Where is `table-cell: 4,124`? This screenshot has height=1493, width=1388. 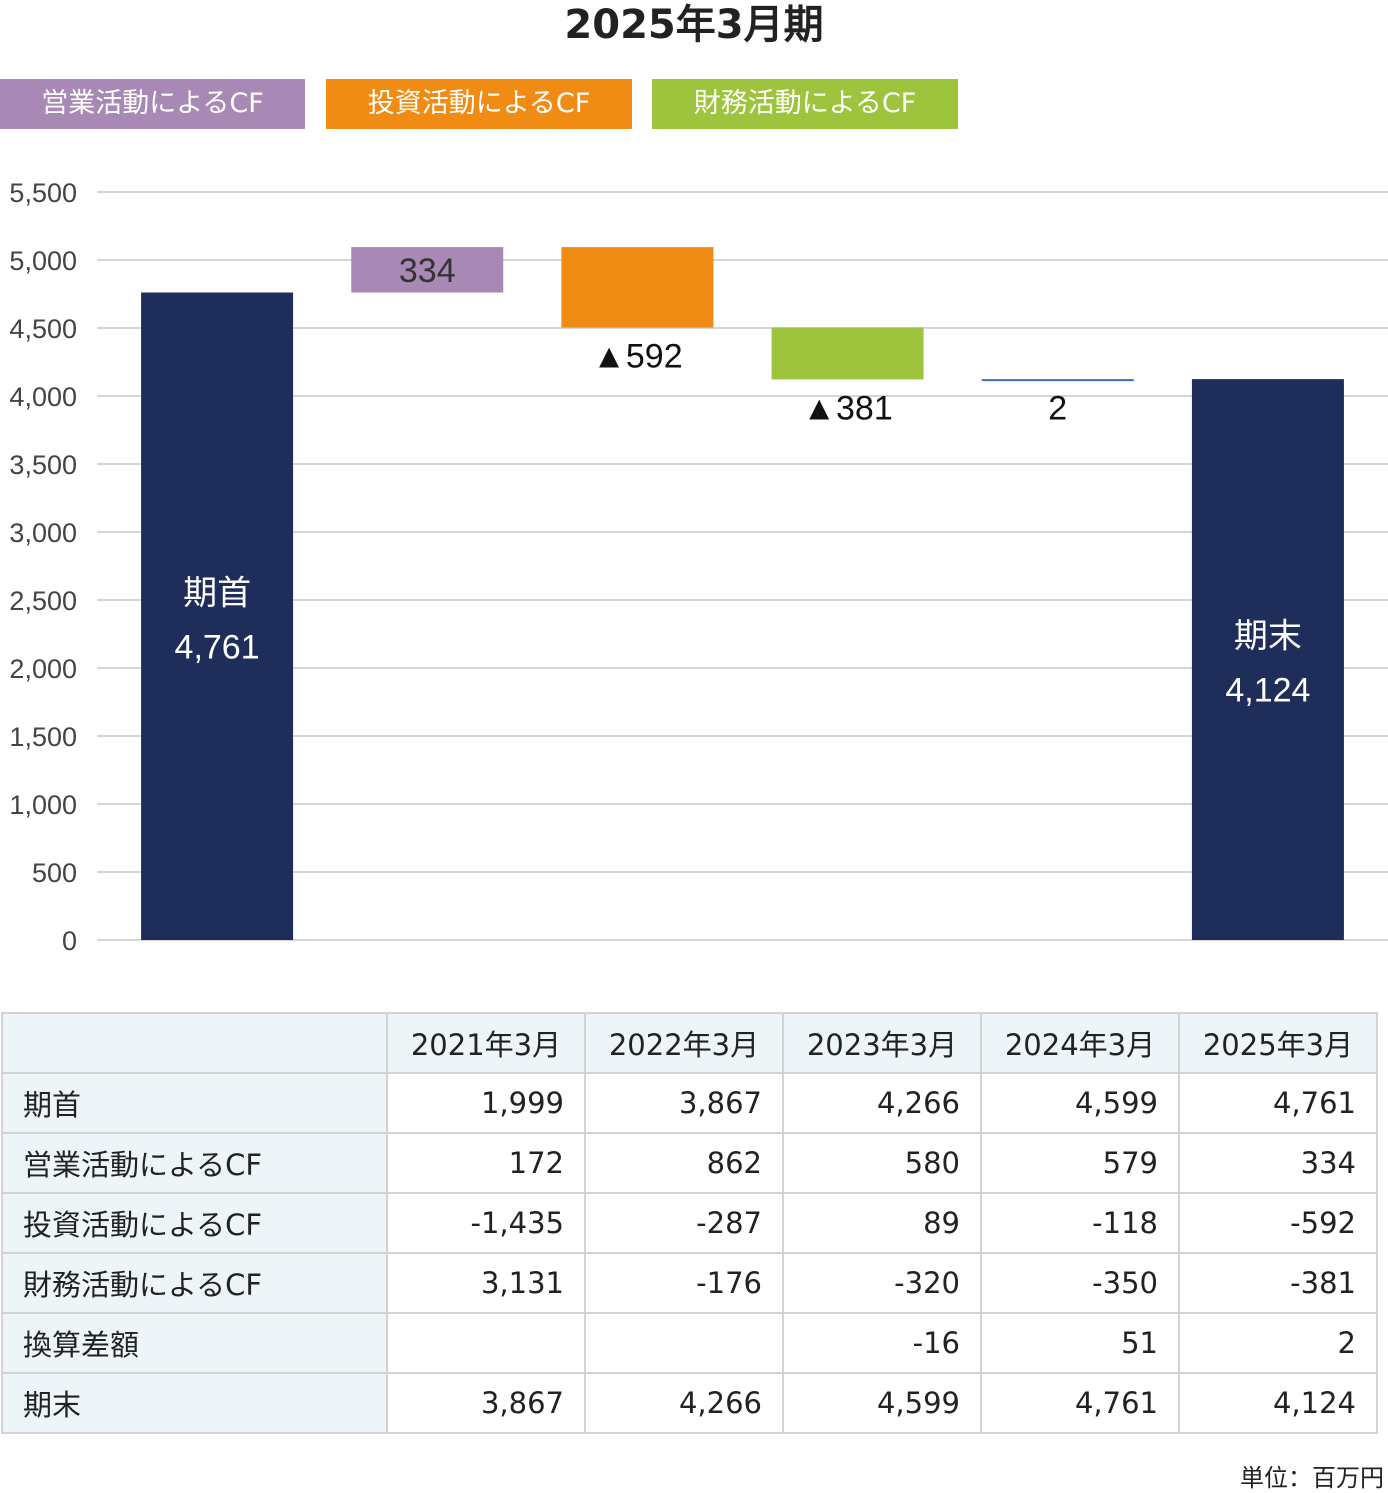 table-cell: 4,124 is located at coordinates (1278, 1403).